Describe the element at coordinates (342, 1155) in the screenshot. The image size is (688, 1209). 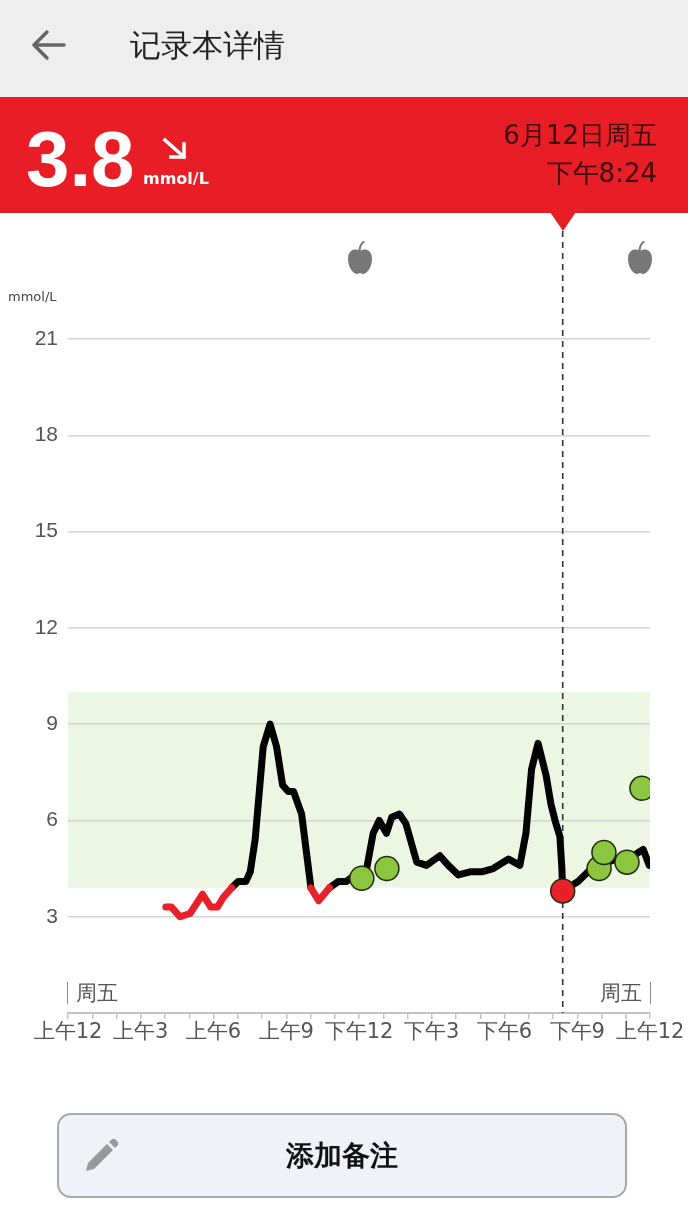
I see `note-button: 添加备注` at that location.